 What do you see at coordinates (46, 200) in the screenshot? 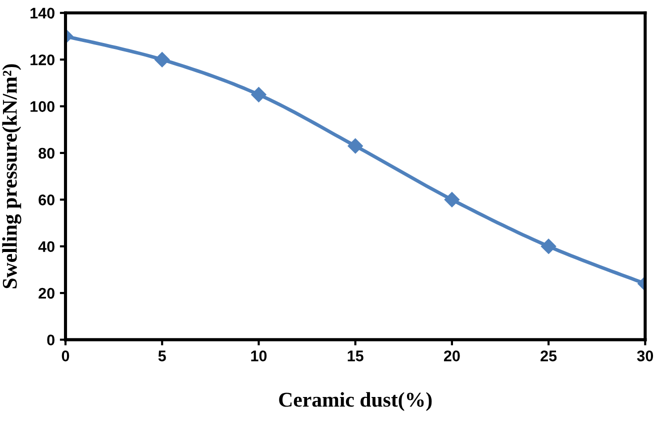
I see `y-tick-label: 60` at bounding box center [46, 200].